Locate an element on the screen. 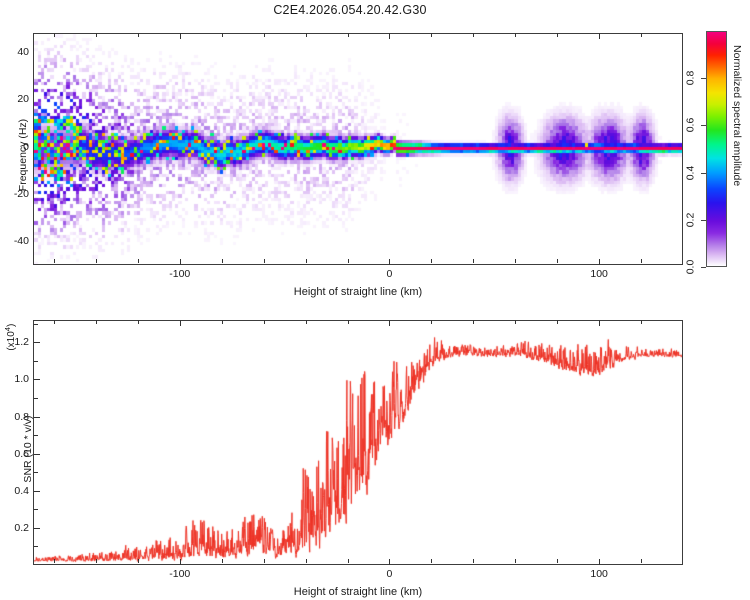 This screenshot has width=750, height=600. snr-y-axis-label: SNR (10 * v/v) is located at coordinates (28, 449).